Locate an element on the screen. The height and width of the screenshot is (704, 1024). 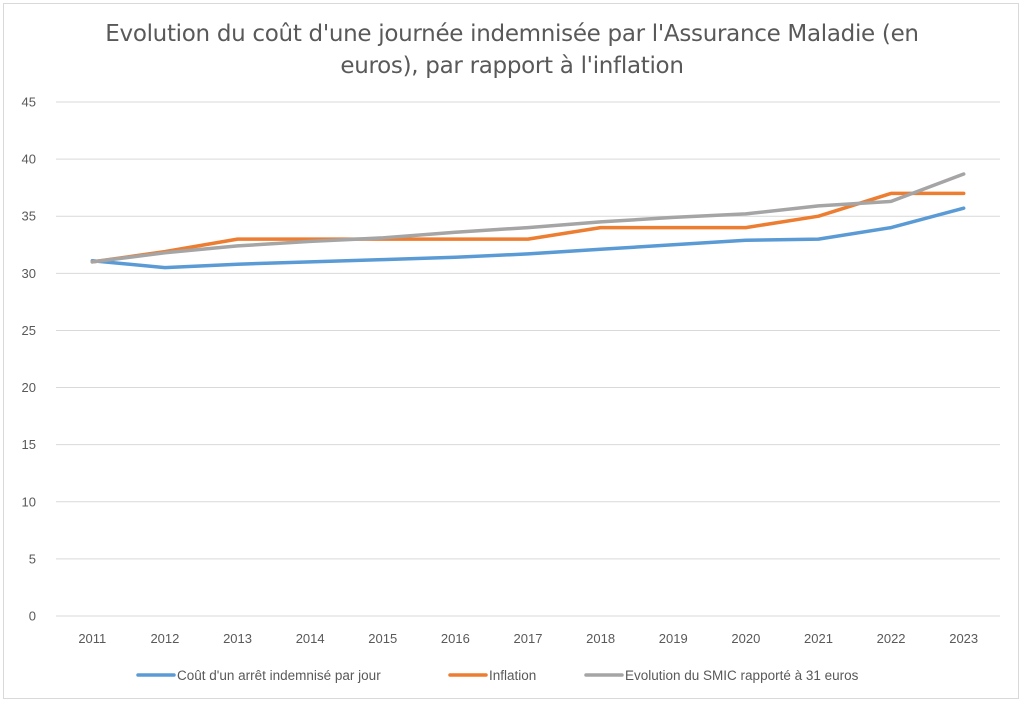
x-tick-label: 2019 is located at coordinates (673, 638).